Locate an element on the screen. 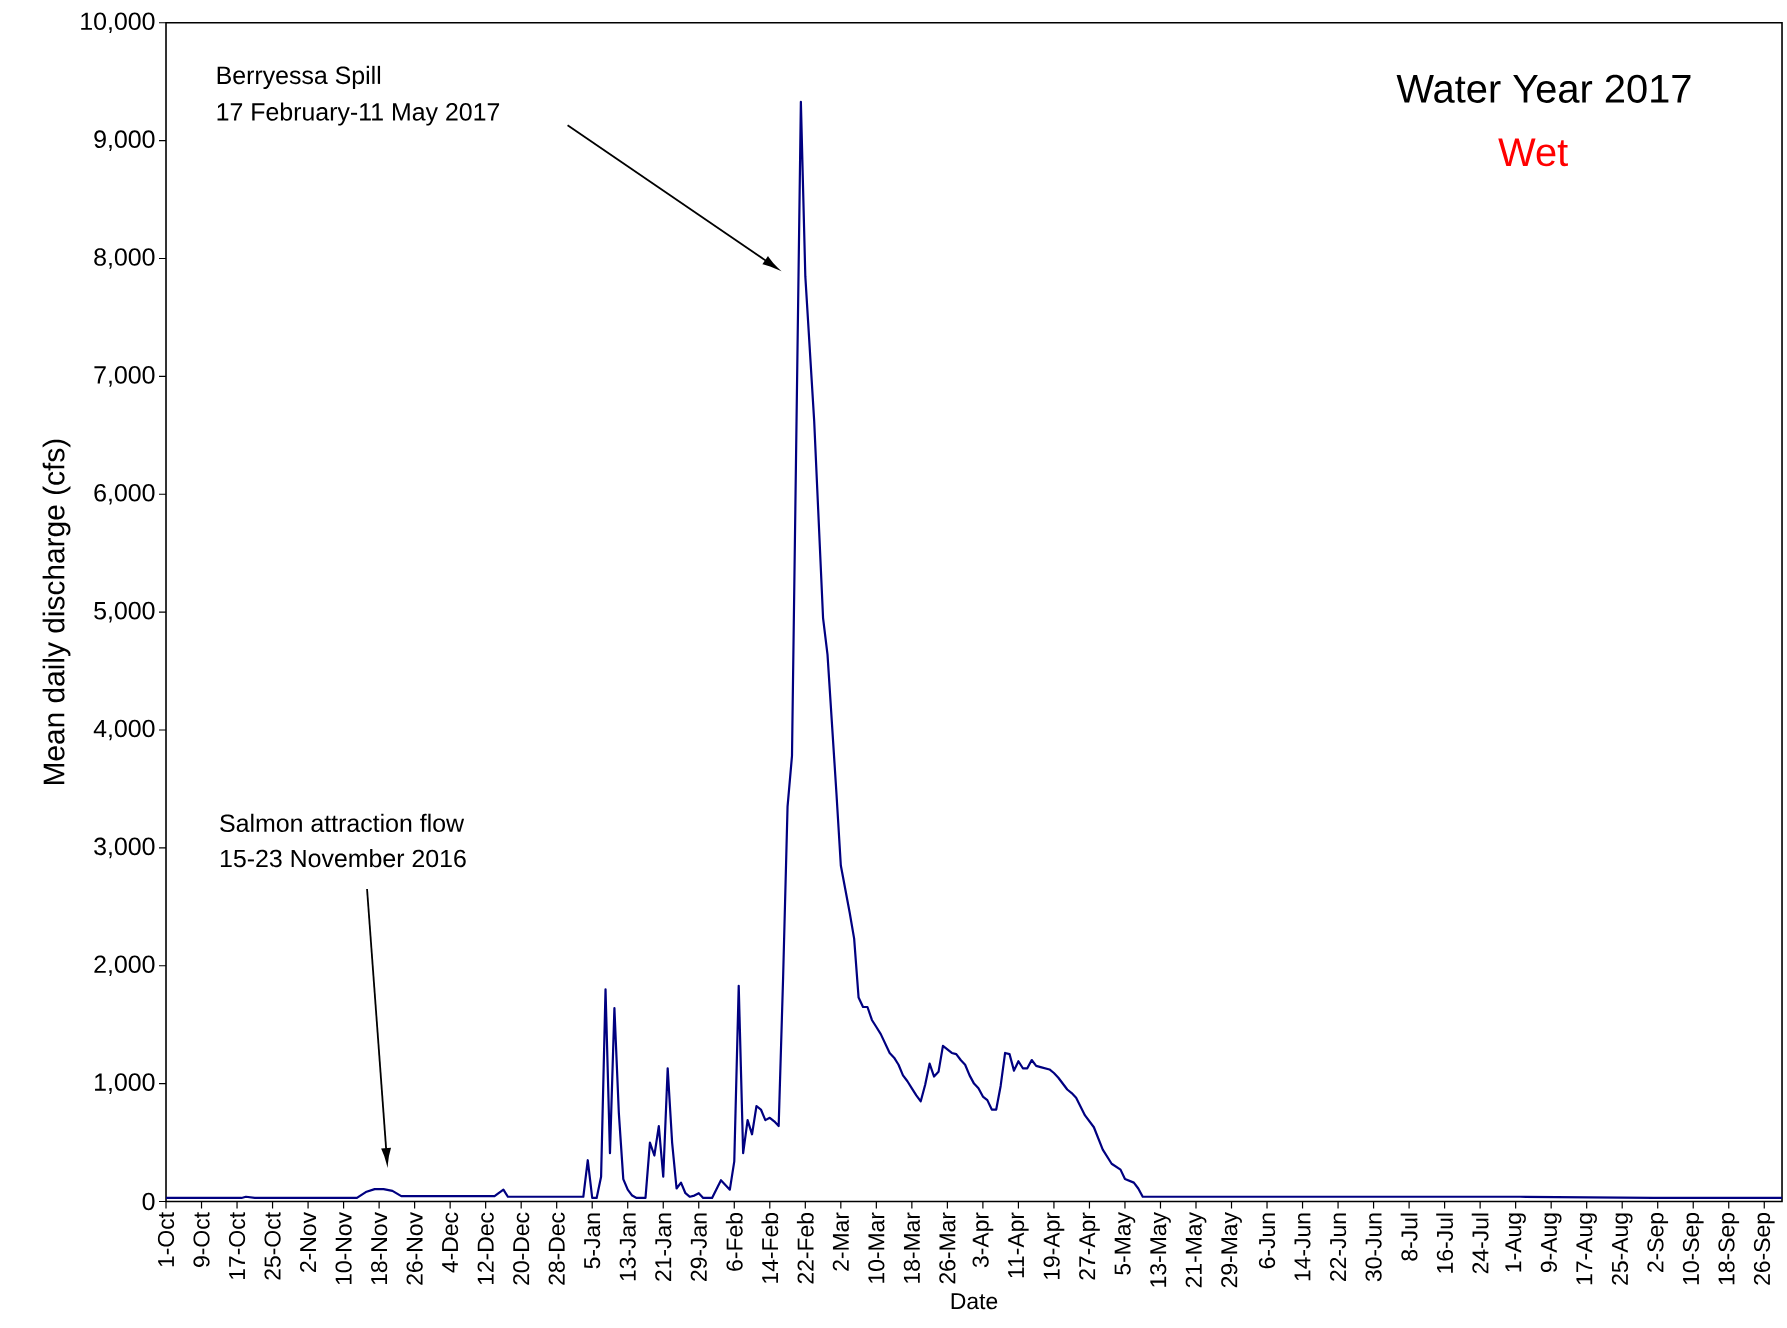 This screenshot has width=1787, height=1328. y-axis-title: Mean daily discharge (cfs) is located at coordinates (56, 612).